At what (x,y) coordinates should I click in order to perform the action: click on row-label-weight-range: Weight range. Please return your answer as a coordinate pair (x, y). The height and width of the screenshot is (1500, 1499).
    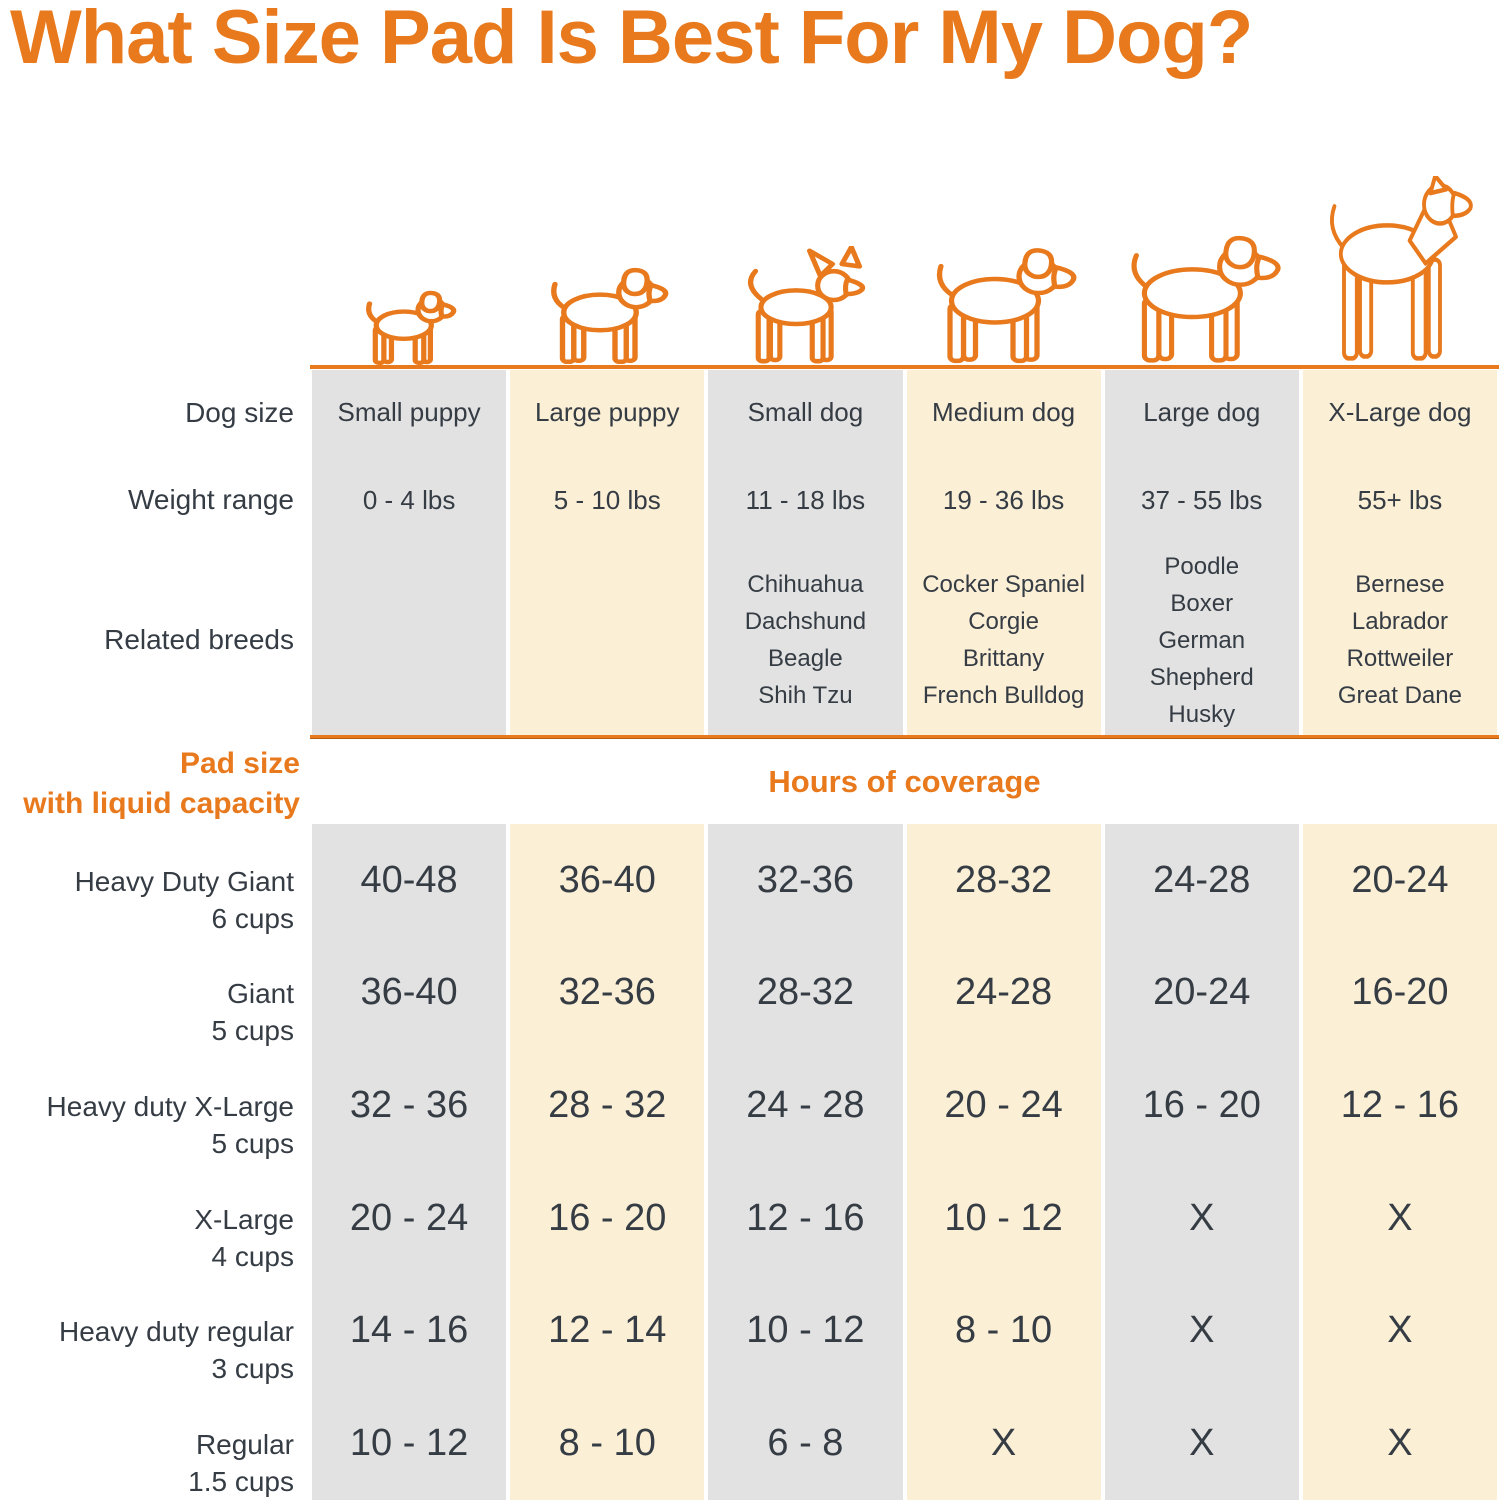
    Looking at the image, I should click on (155, 500).